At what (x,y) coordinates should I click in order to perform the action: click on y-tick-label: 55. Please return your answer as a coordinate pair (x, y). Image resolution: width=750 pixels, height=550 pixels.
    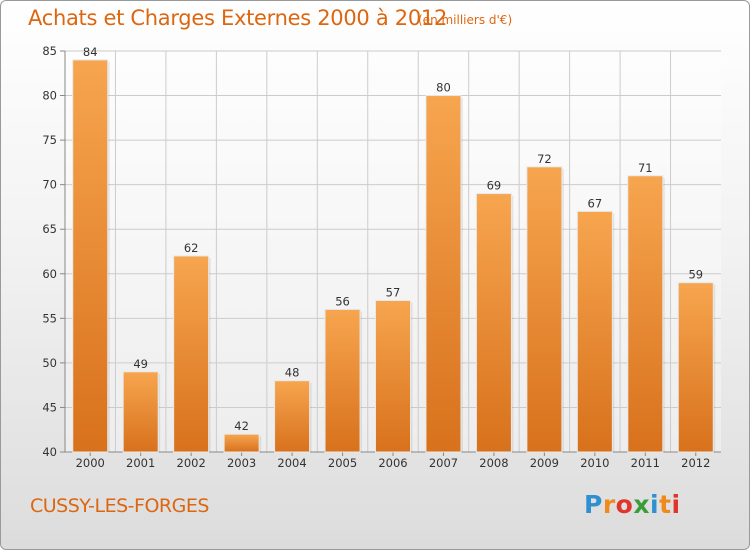
    Looking at the image, I should click on (49, 318).